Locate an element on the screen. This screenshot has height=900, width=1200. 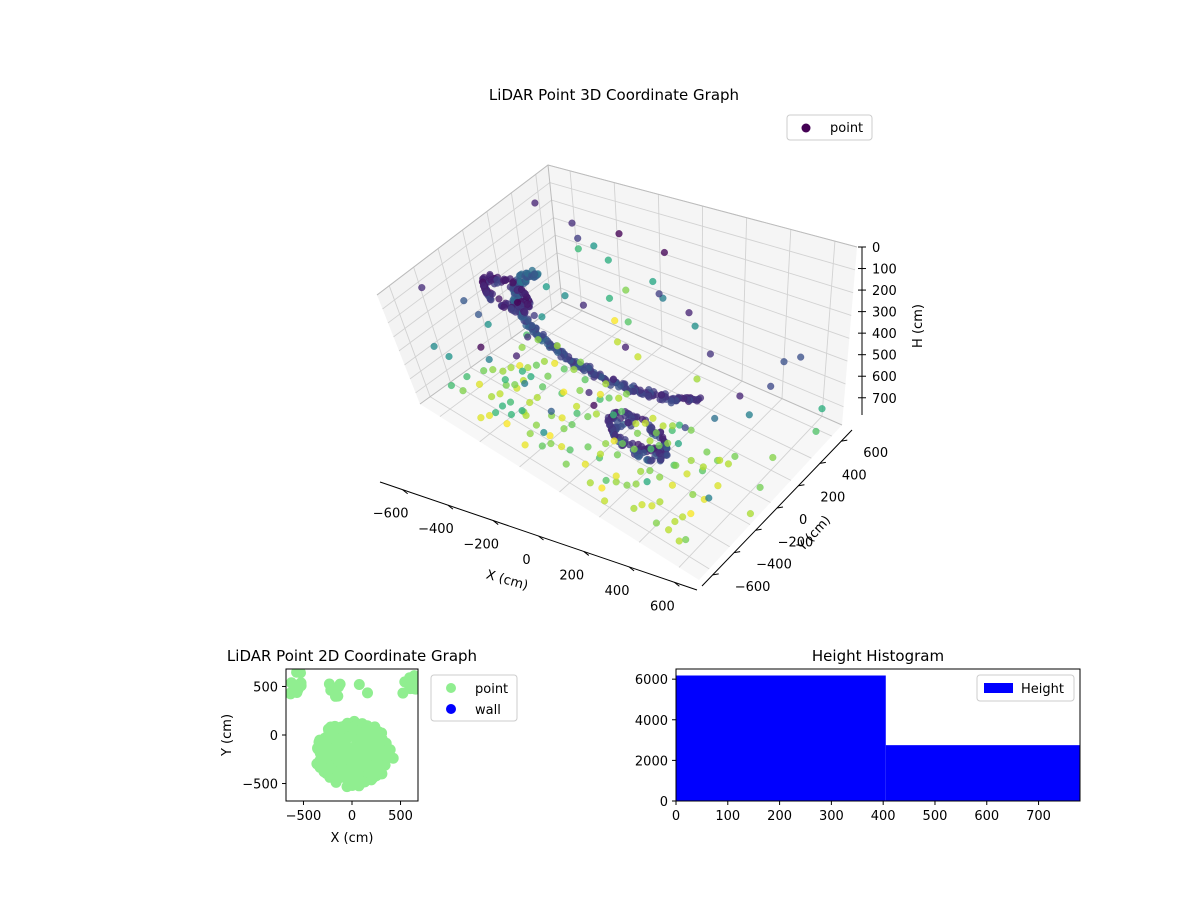
pane-edge is located at coordinates (631, 363).